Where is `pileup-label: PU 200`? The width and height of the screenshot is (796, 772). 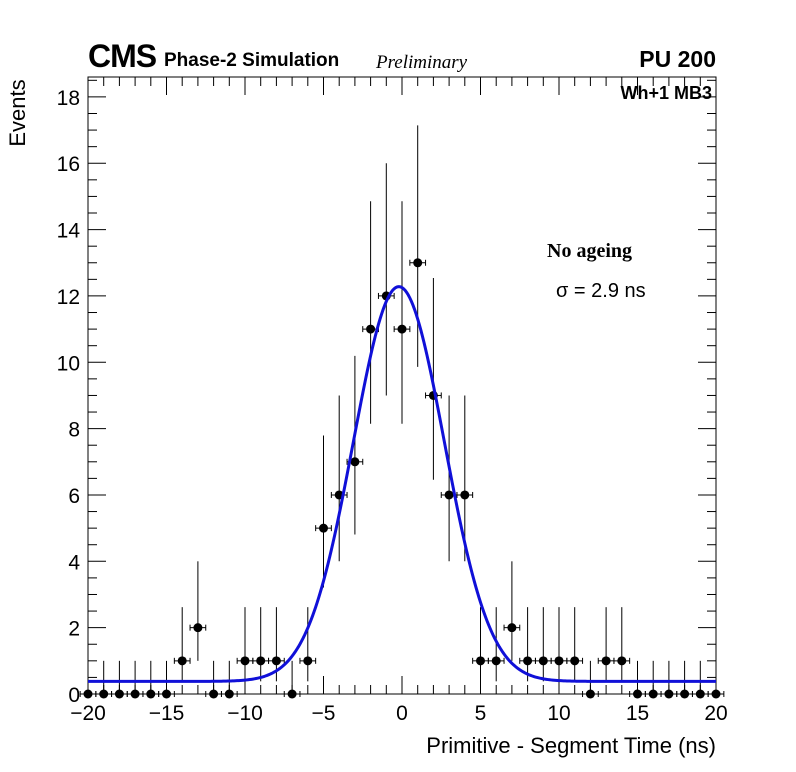 pileup-label: PU 200 is located at coordinates (677, 59).